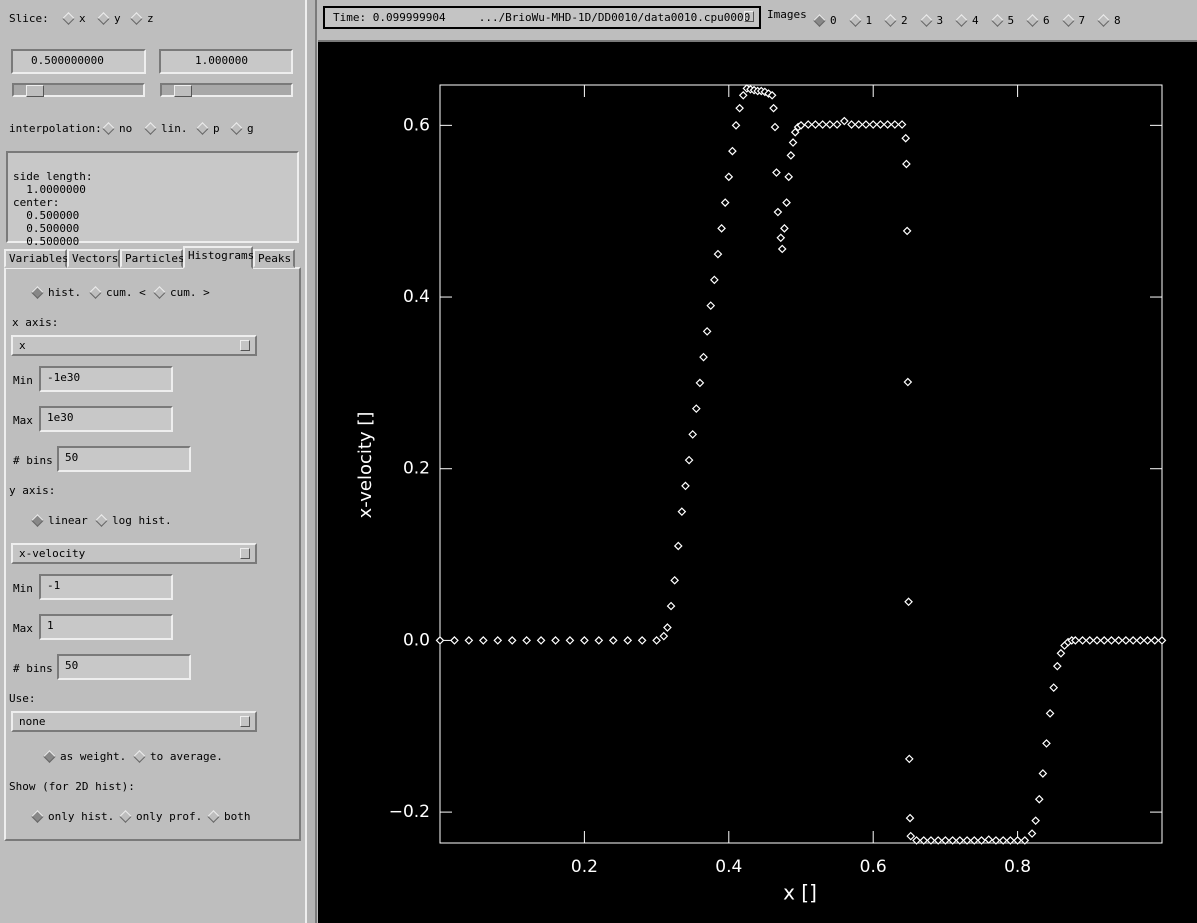 This screenshot has width=1197, height=923. I want to click on radio: only hist., so click(72, 816).